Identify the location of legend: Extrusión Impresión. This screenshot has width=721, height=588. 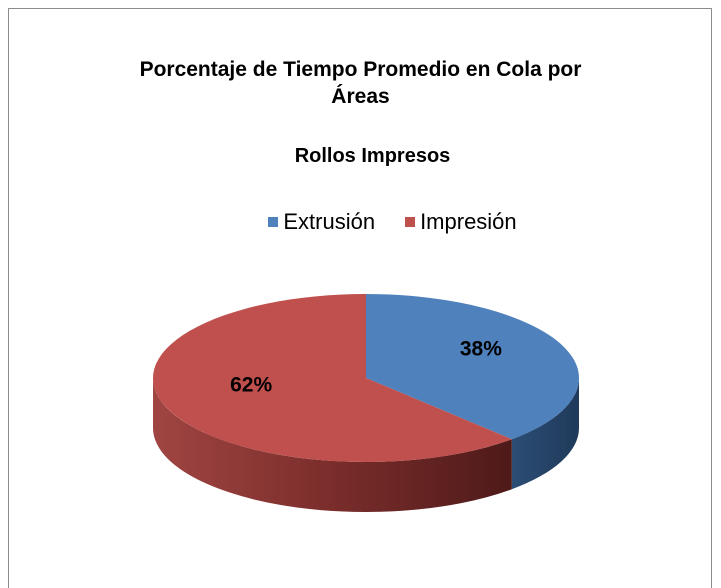
(360, 222).